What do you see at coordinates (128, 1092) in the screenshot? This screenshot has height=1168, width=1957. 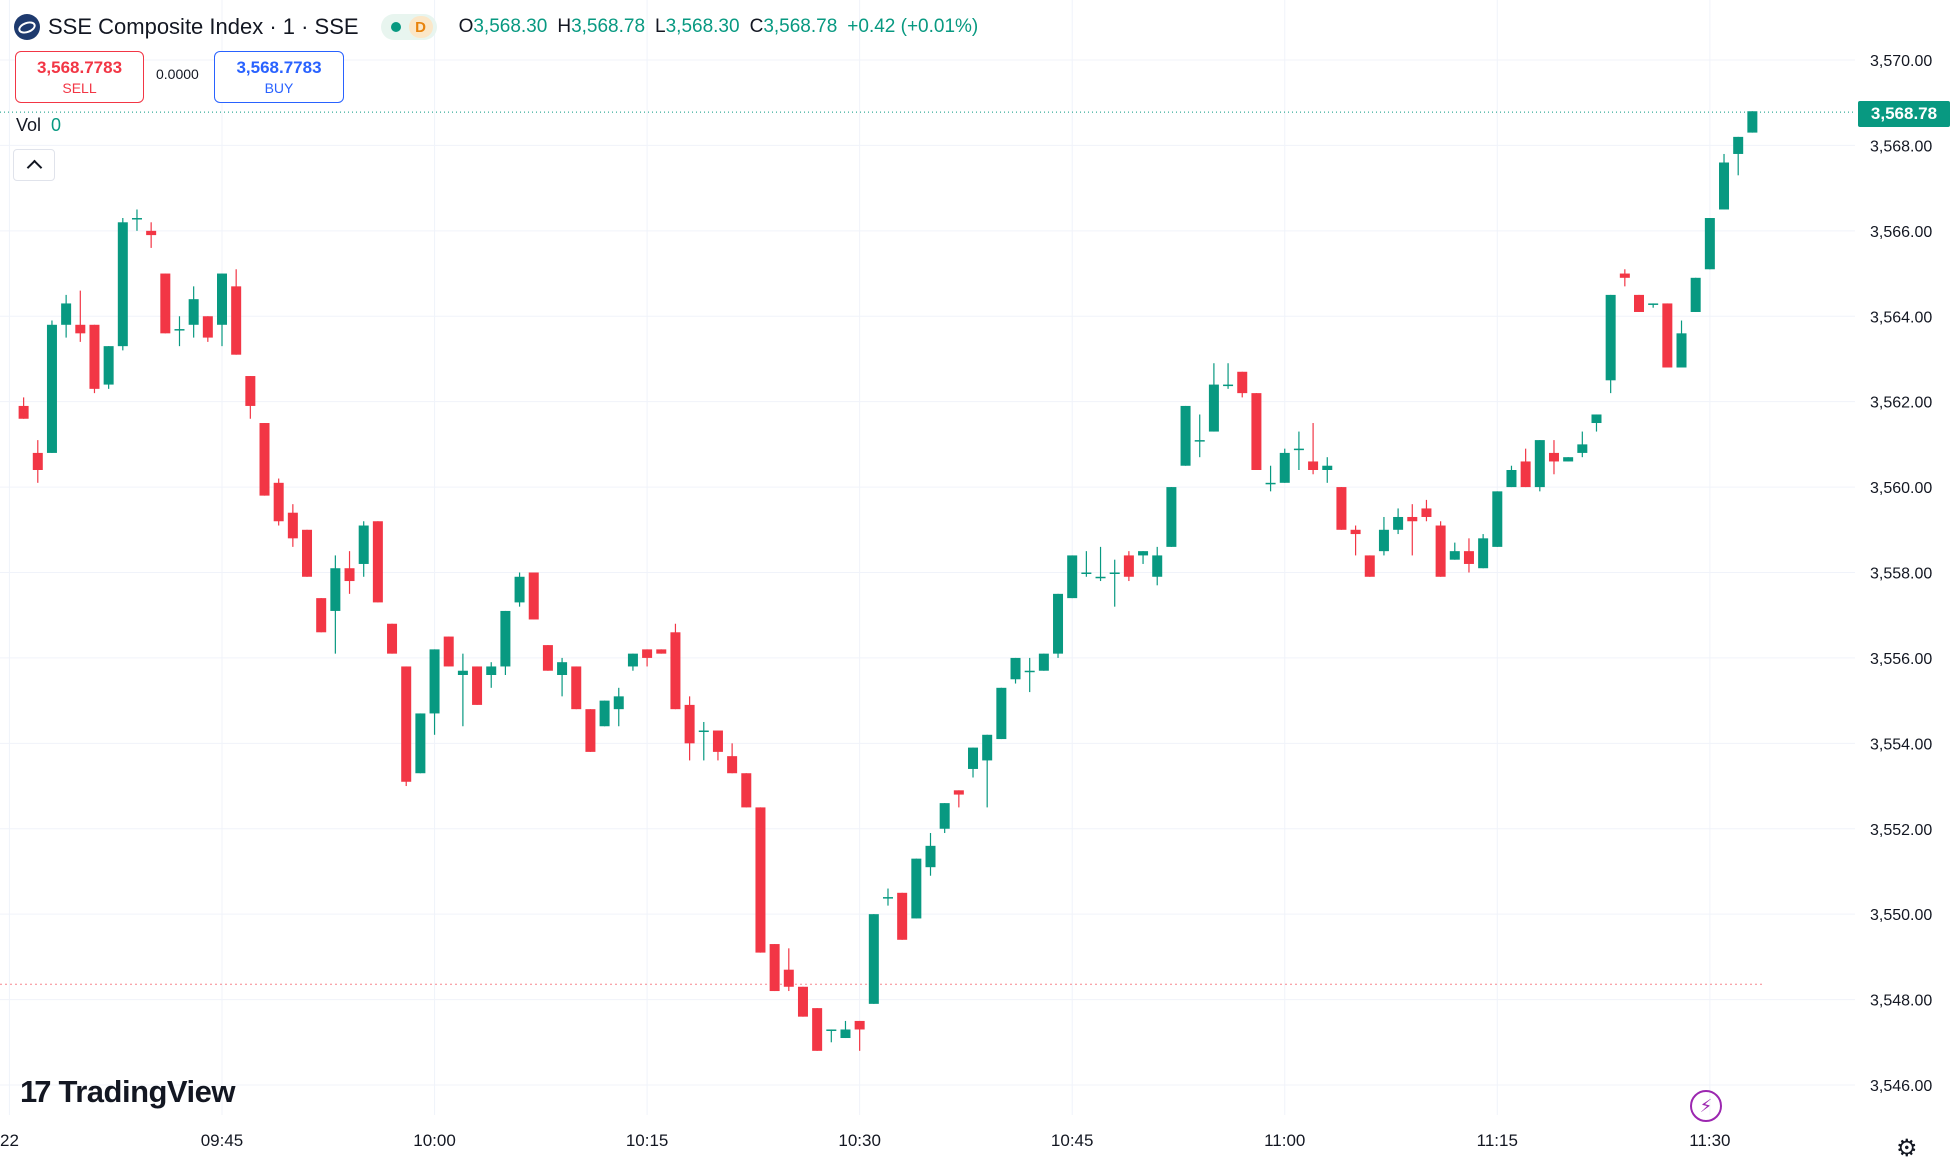 I see `tradingview-logo: 17 TradingView` at bounding box center [128, 1092].